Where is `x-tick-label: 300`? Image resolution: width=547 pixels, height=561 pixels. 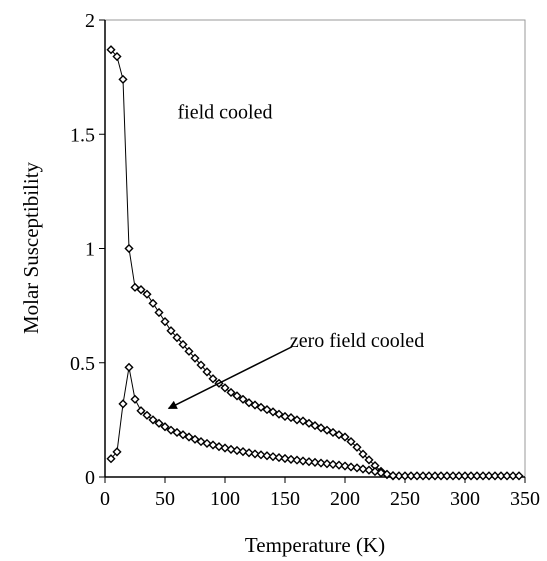 x-tick-label: 300 is located at coordinates (465, 499).